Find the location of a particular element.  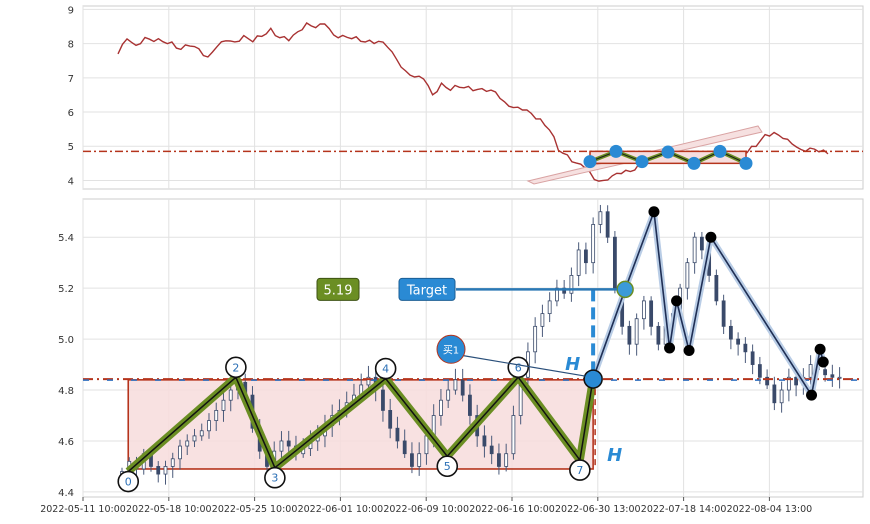

bottom-x-tick-label: 2022-08-04 13:00 is located at coordinates (770, 509).